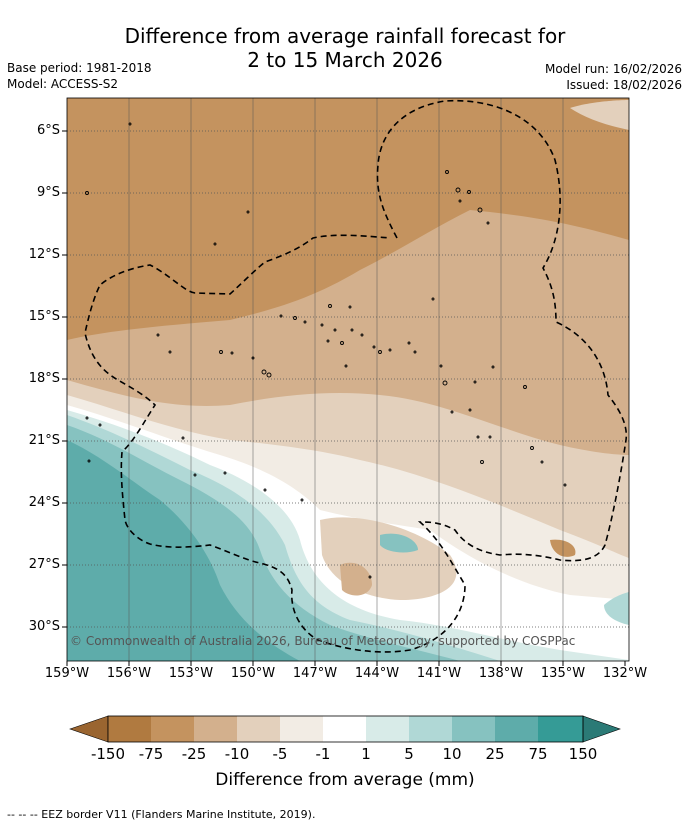 The image size is (690, 827). I want to click on lat-label-12S: 12°S, so click(44, 254).